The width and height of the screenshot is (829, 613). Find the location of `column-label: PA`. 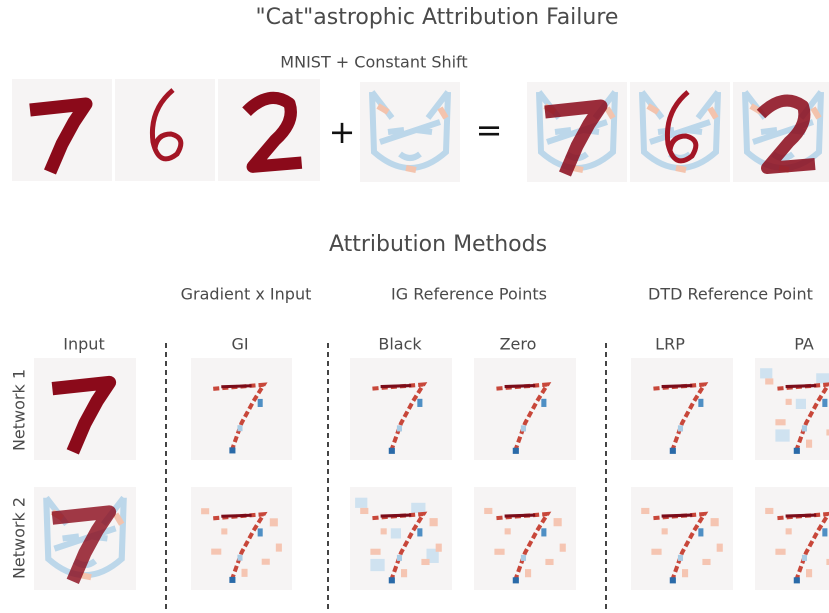

column-label: PA is located at coordinates (804, 344).